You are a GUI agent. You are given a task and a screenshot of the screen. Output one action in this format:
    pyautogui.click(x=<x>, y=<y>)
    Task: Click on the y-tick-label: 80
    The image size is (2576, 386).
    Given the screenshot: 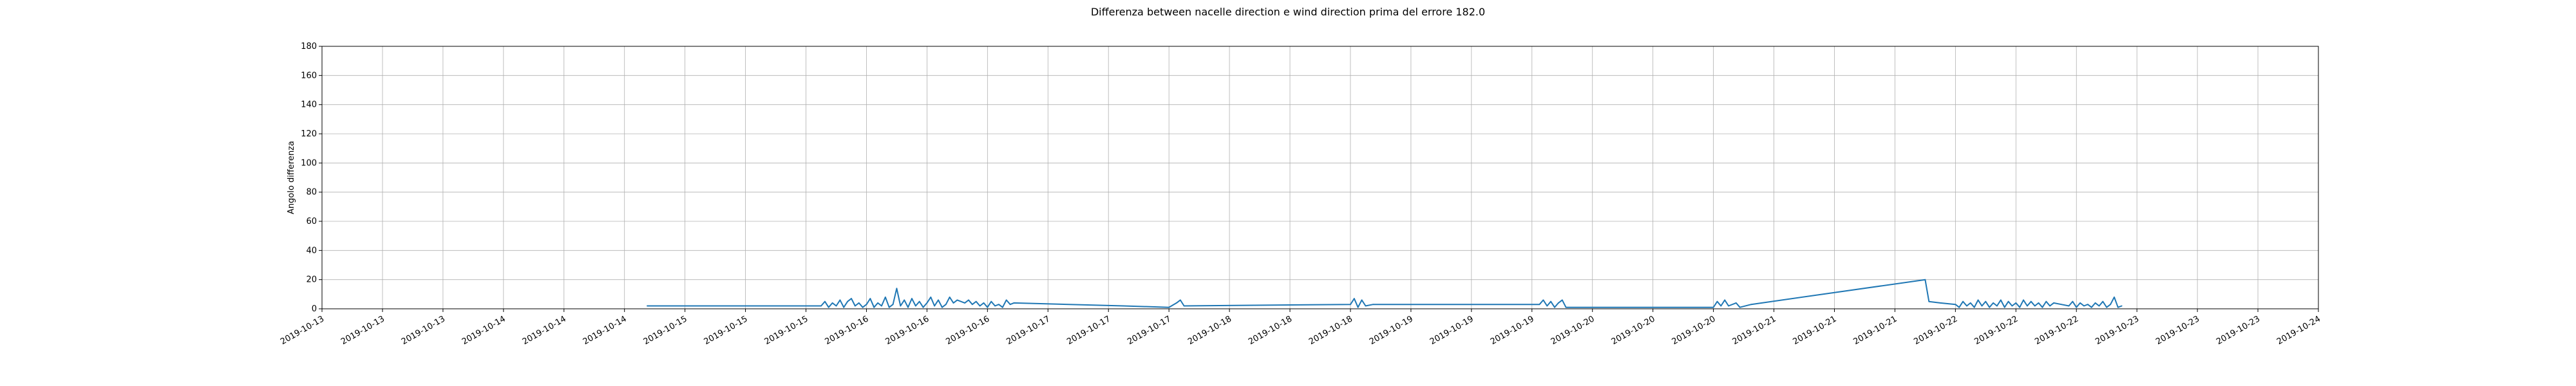 What is the action you would take?
    pyautogui.click(x=311, y=193)
    